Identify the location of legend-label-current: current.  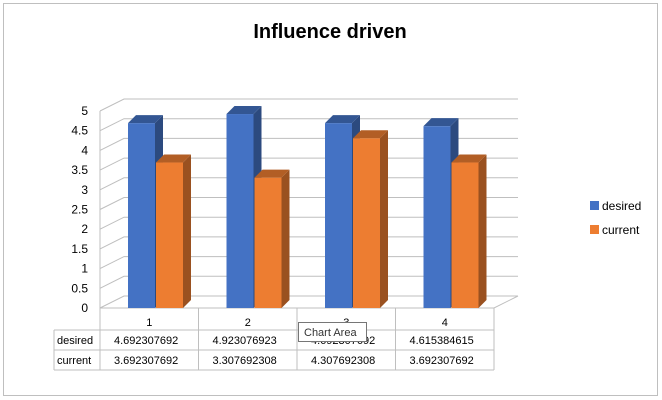
(621, 230).